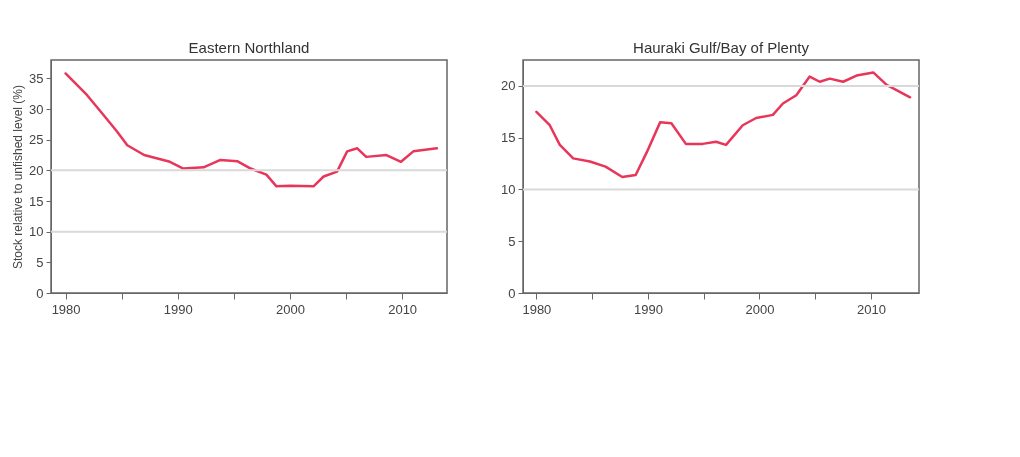  I want to click on chart-title: Hauraki Gulf/Bay of Plenty, so click(721, 47).